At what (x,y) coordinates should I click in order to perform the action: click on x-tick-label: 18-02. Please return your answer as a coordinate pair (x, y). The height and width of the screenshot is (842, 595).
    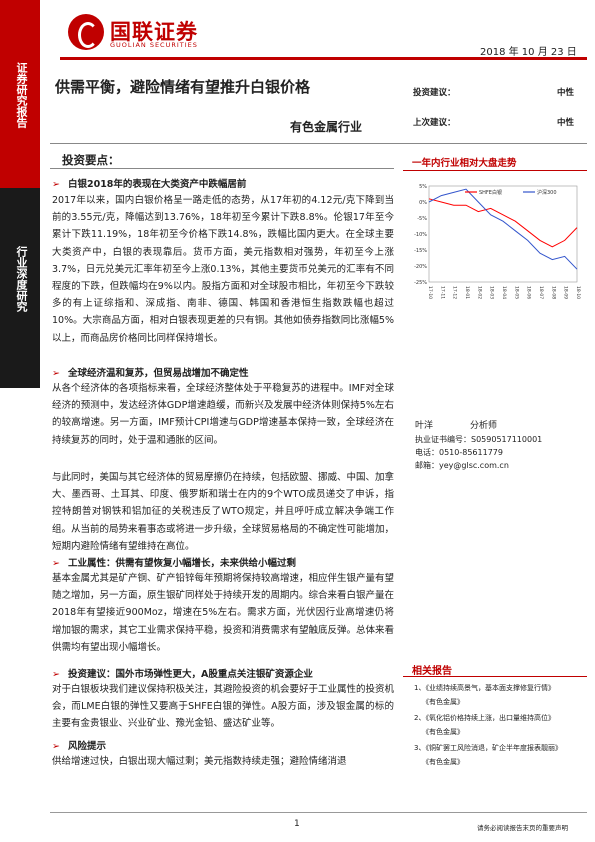
    Looking at the image, I should click on (479, 292).